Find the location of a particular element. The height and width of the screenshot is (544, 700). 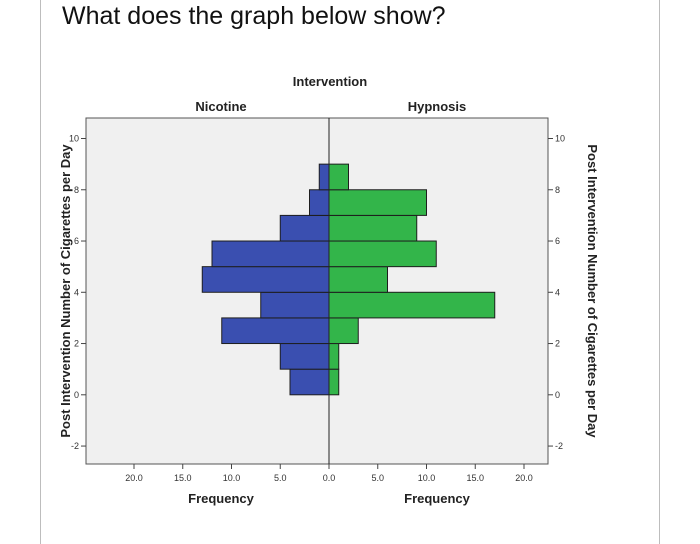

y-tick-label-right-0: 0 is located at coordinates (557, 395).